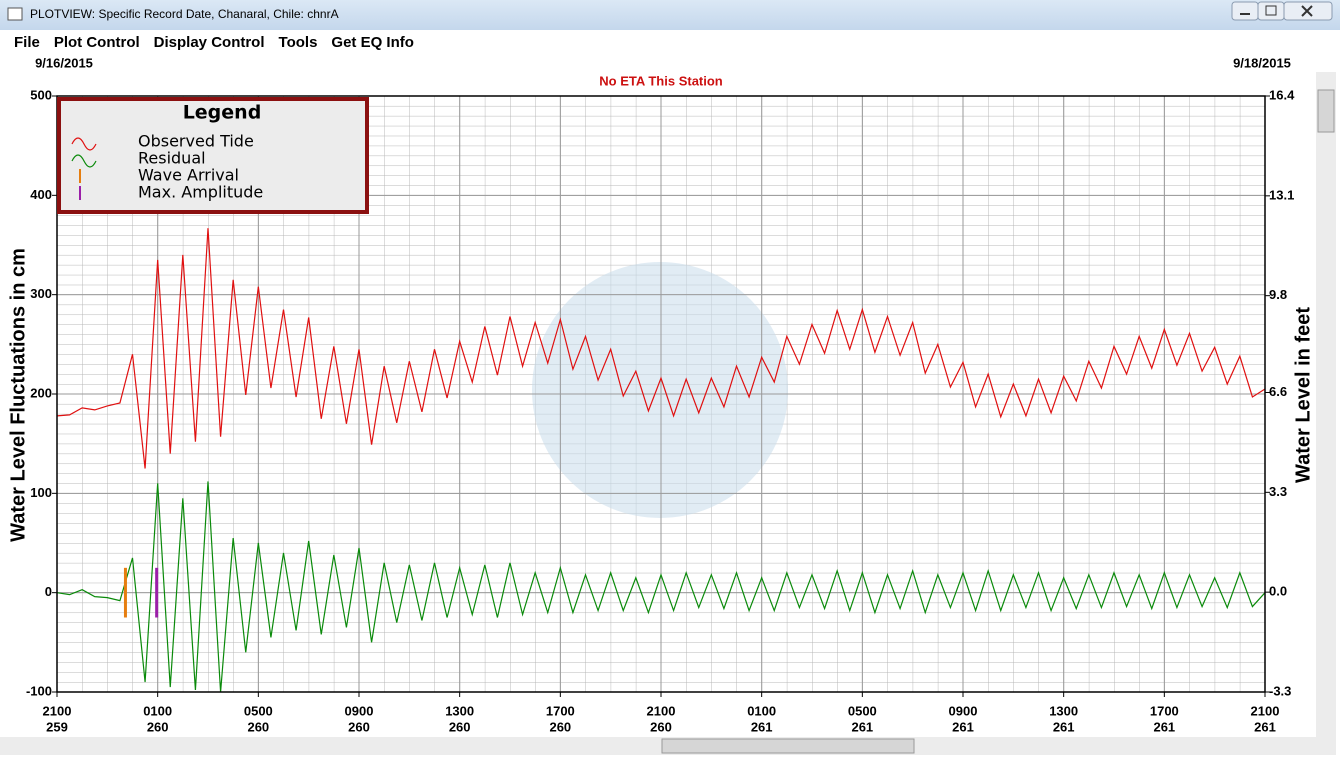 Image resolution: width=1340 pixels, height=760 pixels. Describe the element at coordinates (298, 42) in the screenshot. I see `menu-item: Tools` at that location.